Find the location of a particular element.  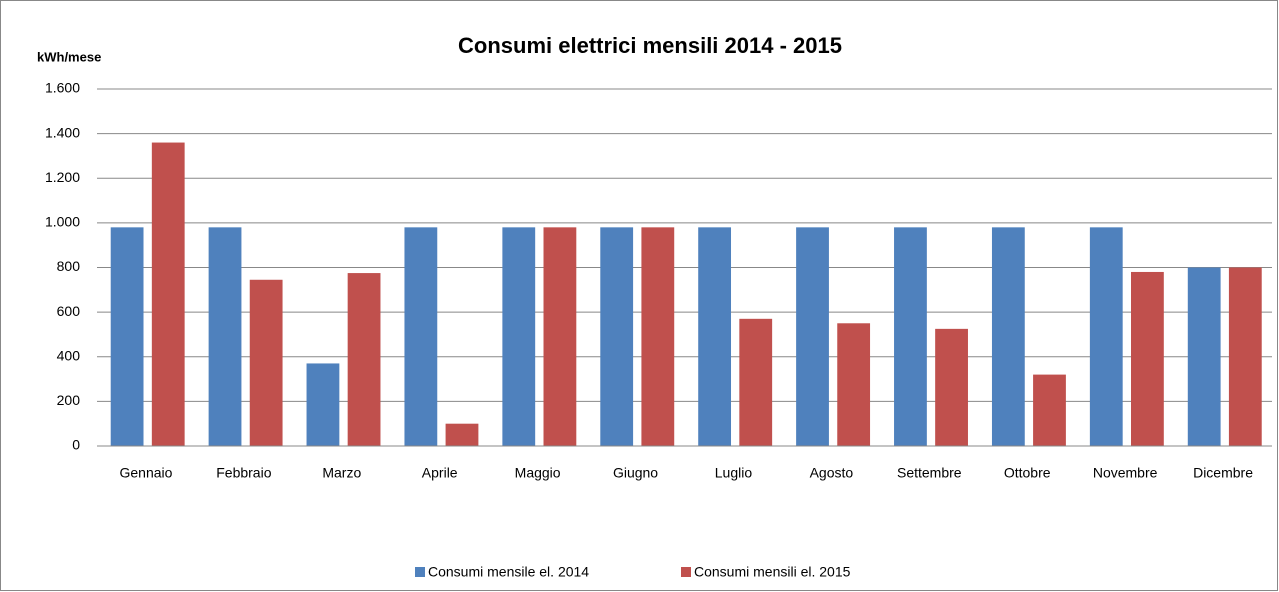

y-tick-label: 600 is located at coordinates (69, 311).